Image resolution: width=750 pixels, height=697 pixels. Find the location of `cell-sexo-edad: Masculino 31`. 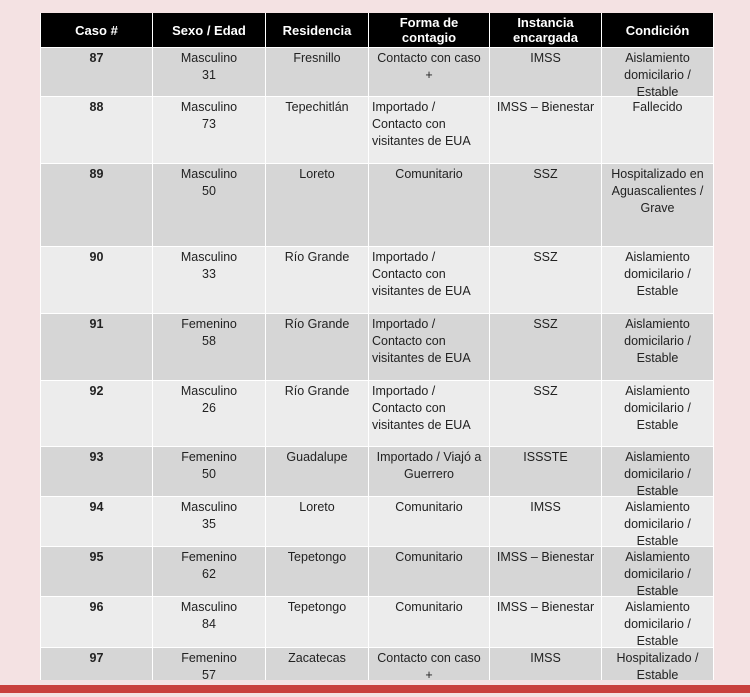

cell-sexo-edad: Masculino 31 is located at coordinates (209, 72).